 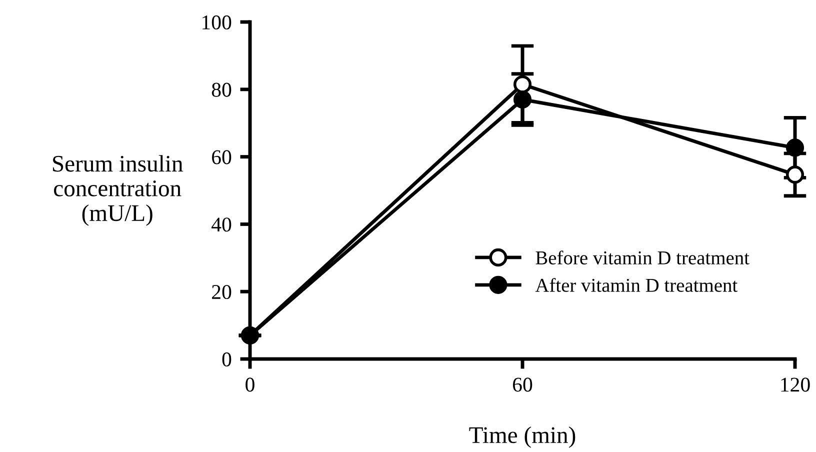 I want to click on y-tick-label: 20, so click(x=222, y=292).